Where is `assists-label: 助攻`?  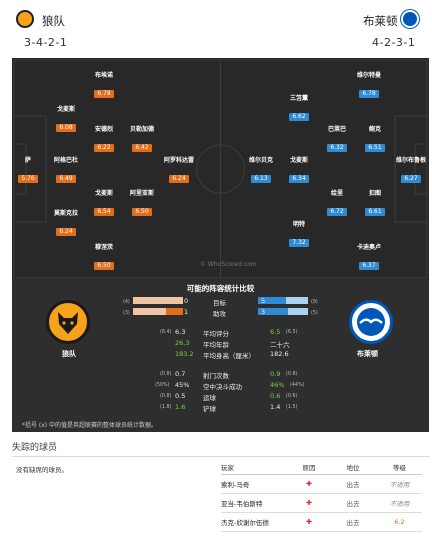
assists-label: 助攻 is located at coordinates (219, 314).